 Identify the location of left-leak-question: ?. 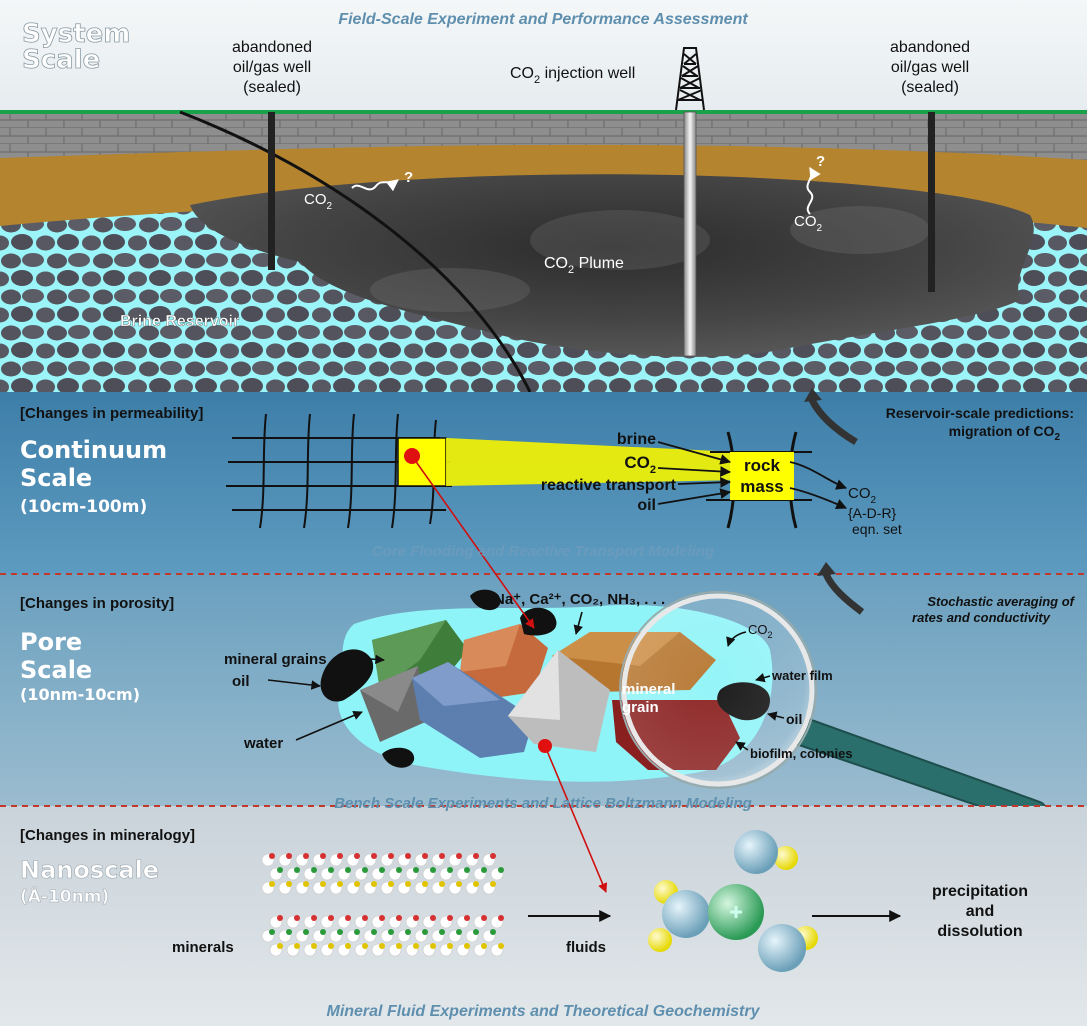
(408, 177).